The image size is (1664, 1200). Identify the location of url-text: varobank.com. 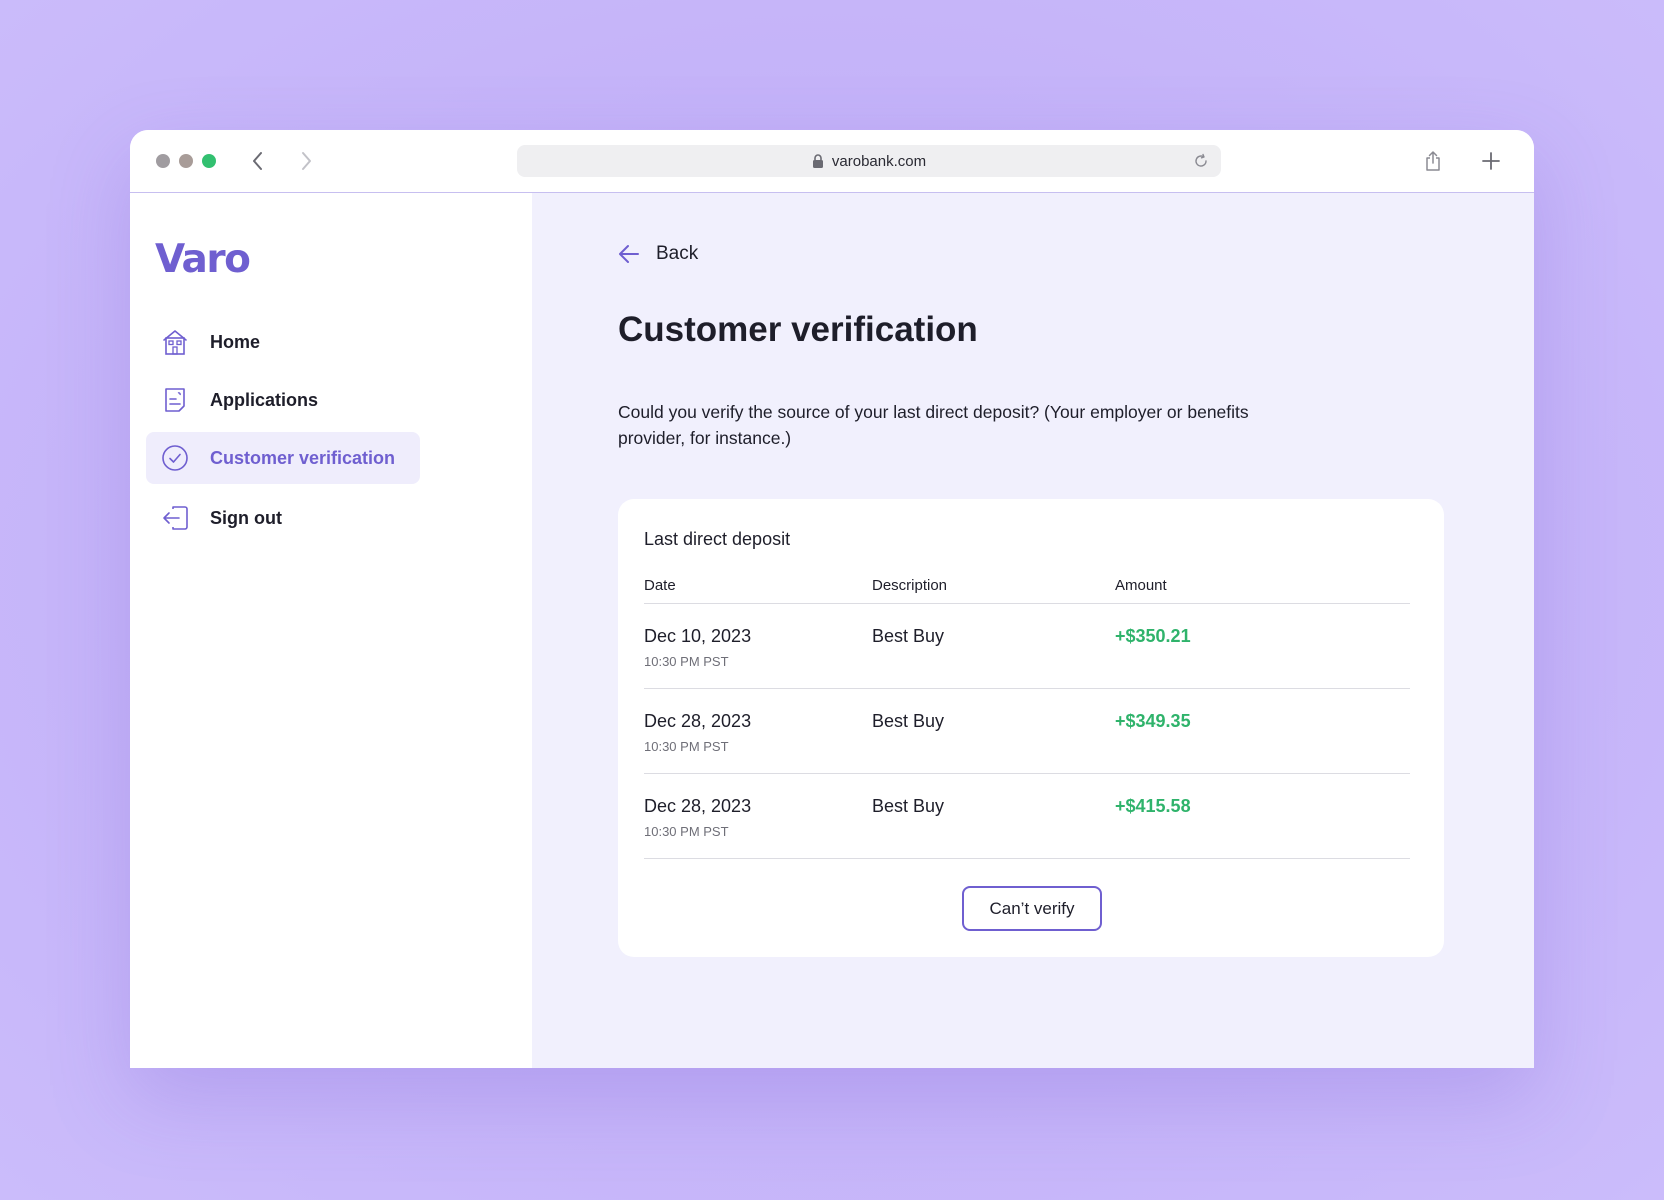
(879, 161).